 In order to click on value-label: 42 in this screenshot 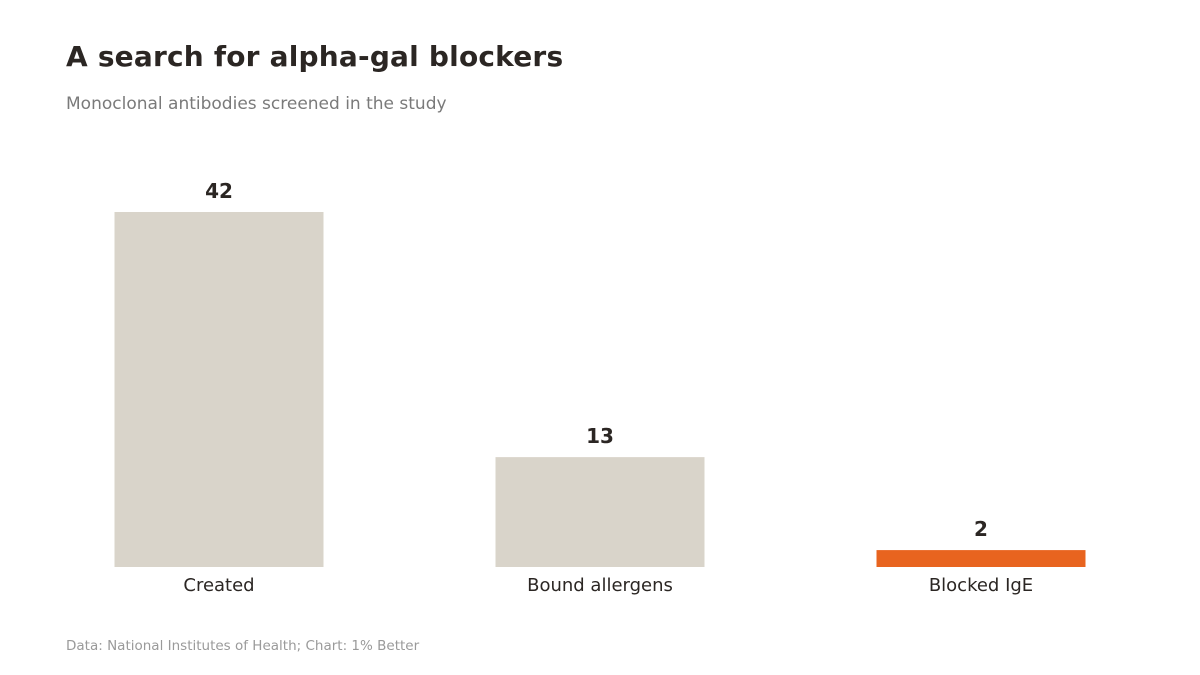, I will do `click(219, 191)`.